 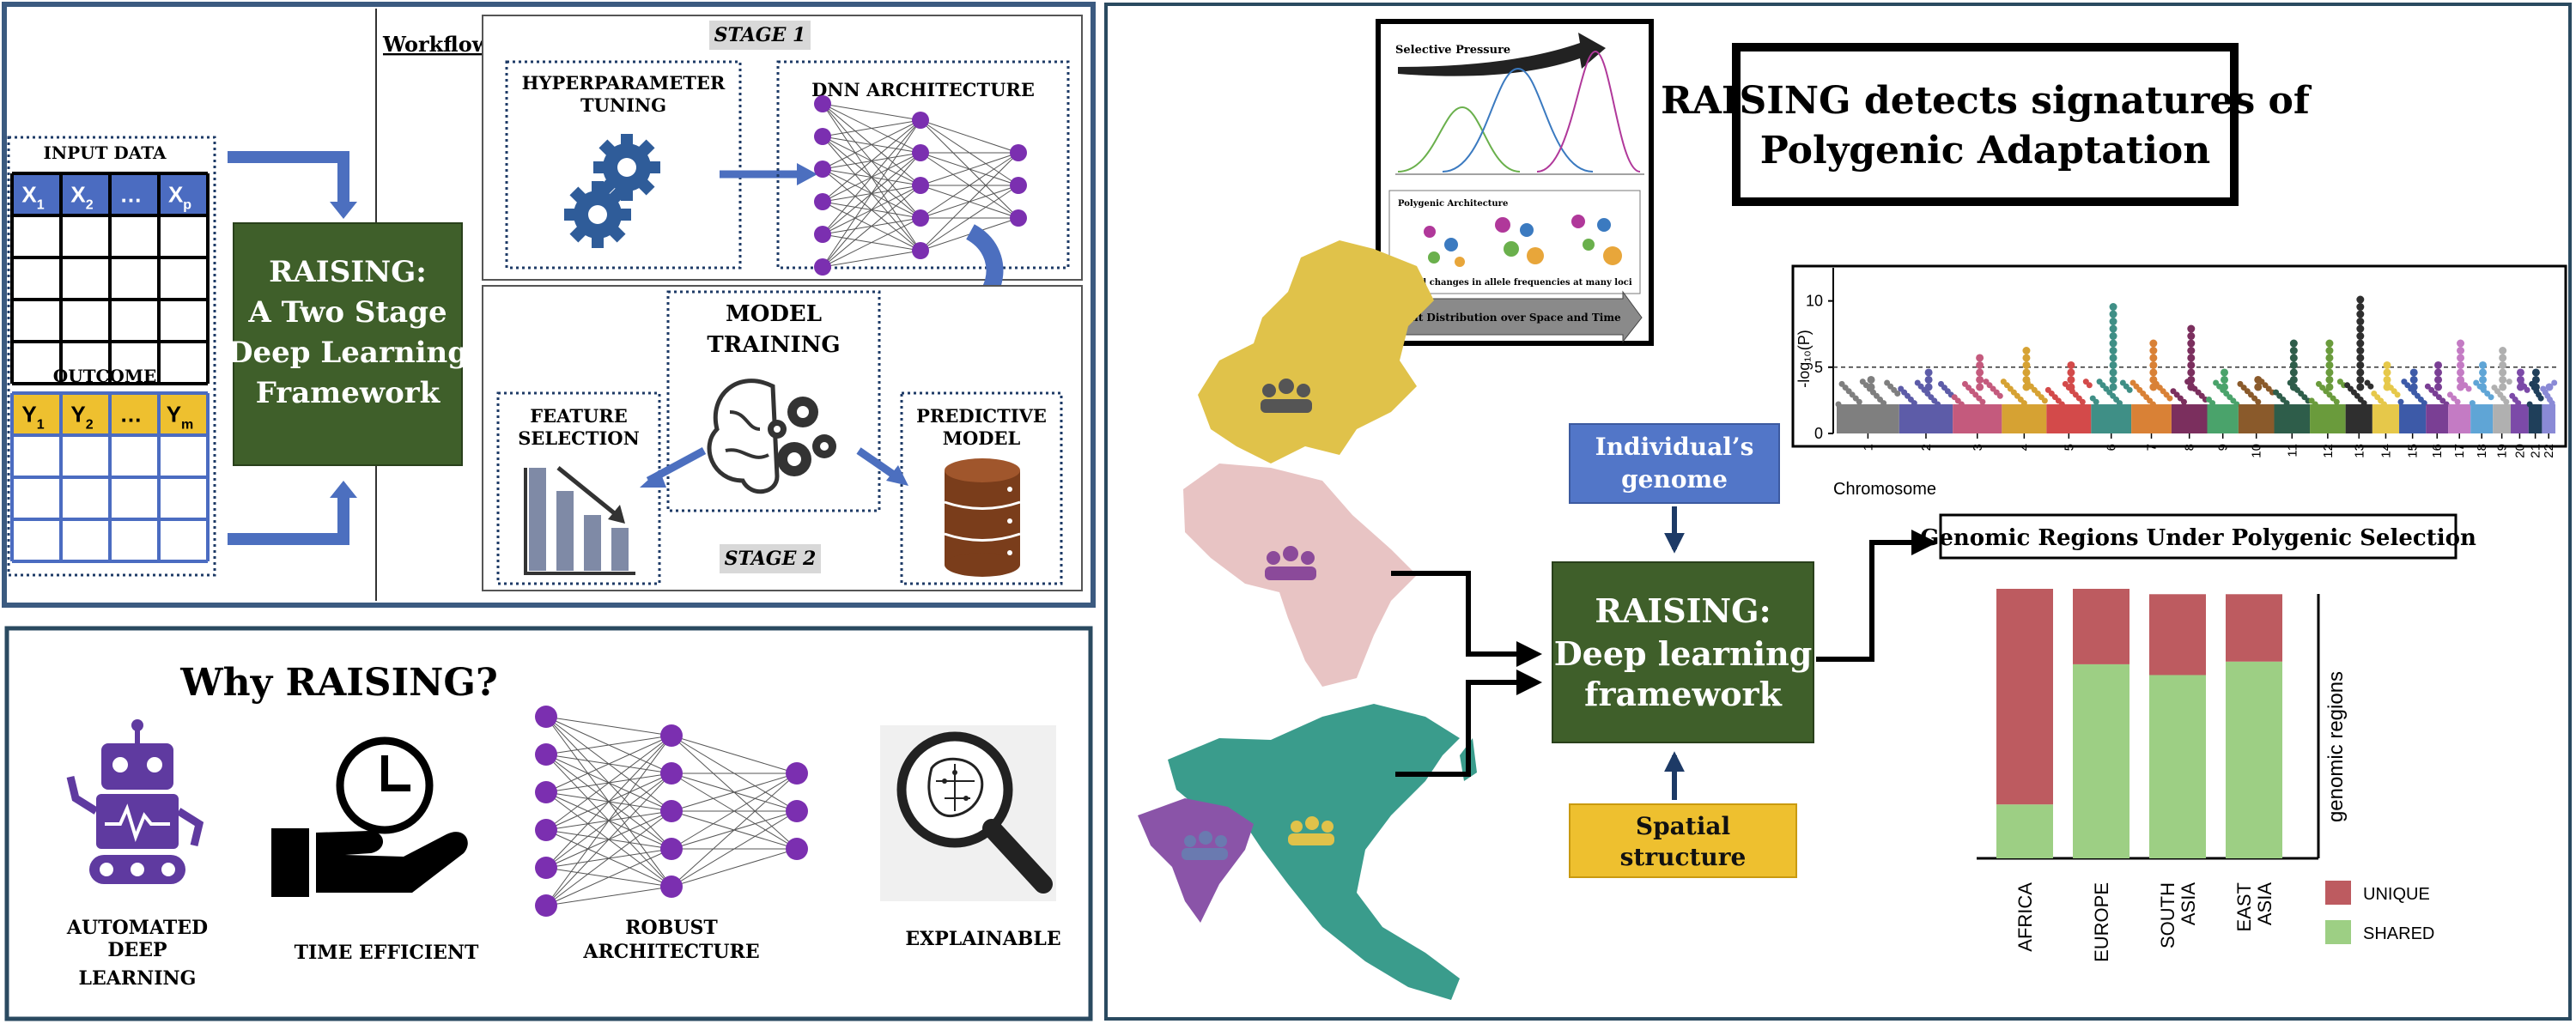 What do you see at coordinates (104, 376) in the screenshot?
I see `outcome-title: OUTCOME` at bounding box center [104, 376].